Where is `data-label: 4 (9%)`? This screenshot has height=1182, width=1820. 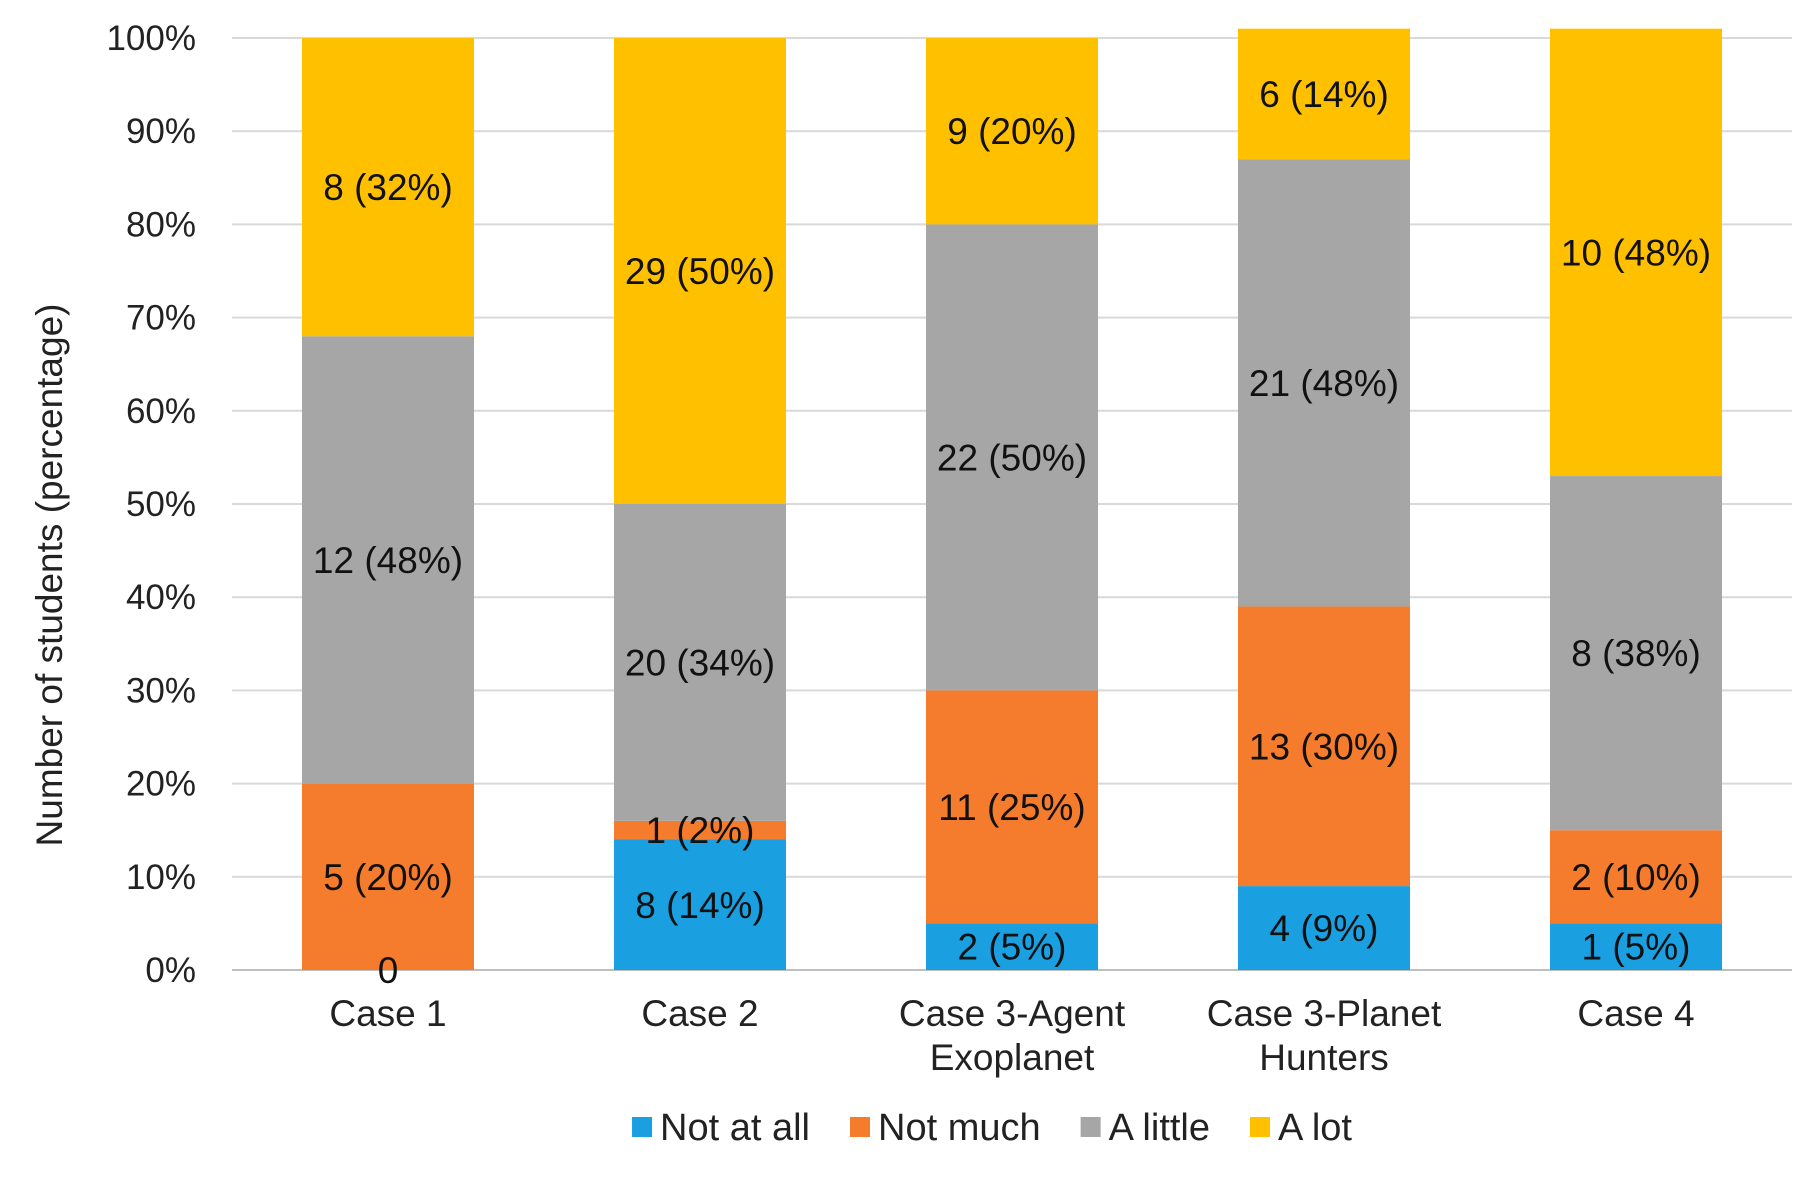 data-label: 4 (9%) is located at coordinates (1324, 928).